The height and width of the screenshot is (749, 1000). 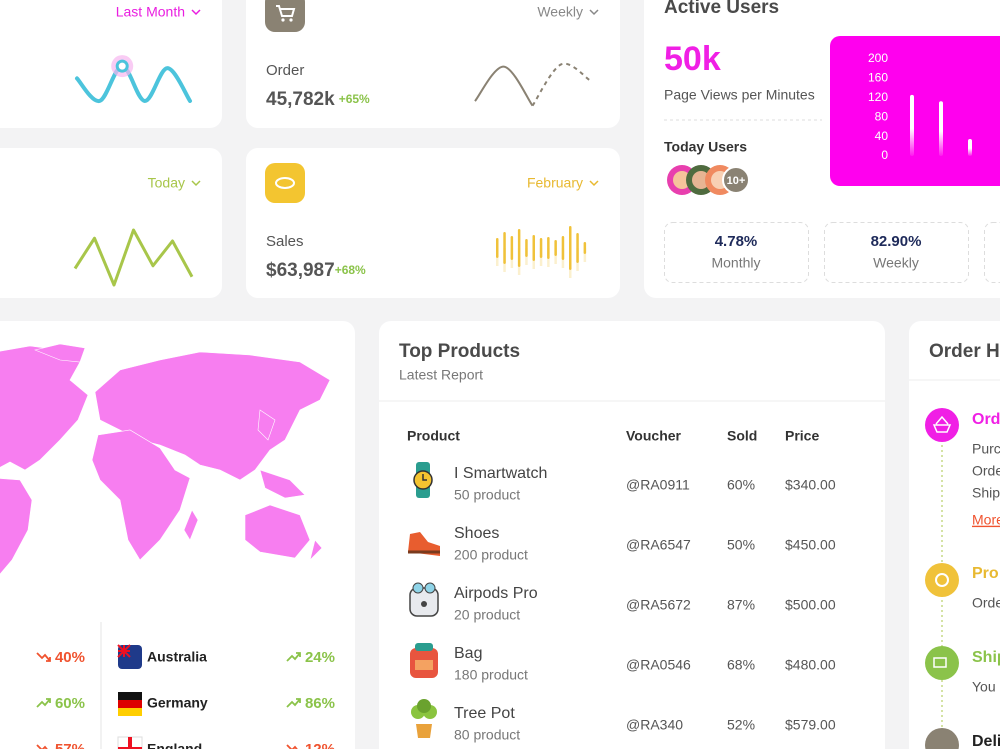 I want to click on country-change: 12%, so click(x=320, y=745).